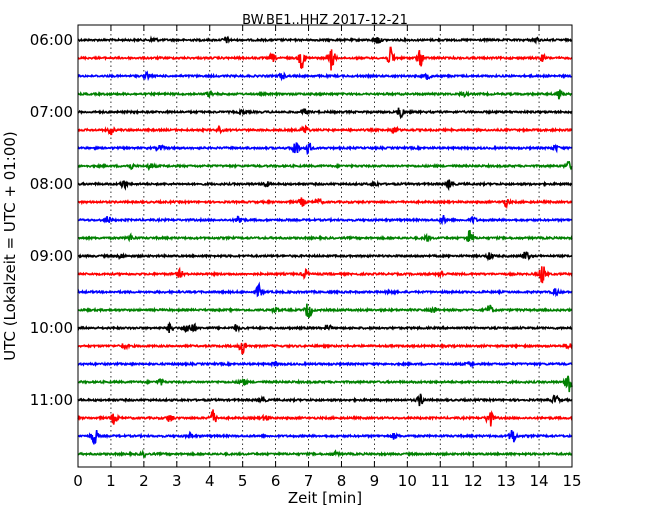  What do you see at coordinates (440, 481) in the screenshot?
I see `x-tick-label-11: 11` at bounding box center [440, 481].